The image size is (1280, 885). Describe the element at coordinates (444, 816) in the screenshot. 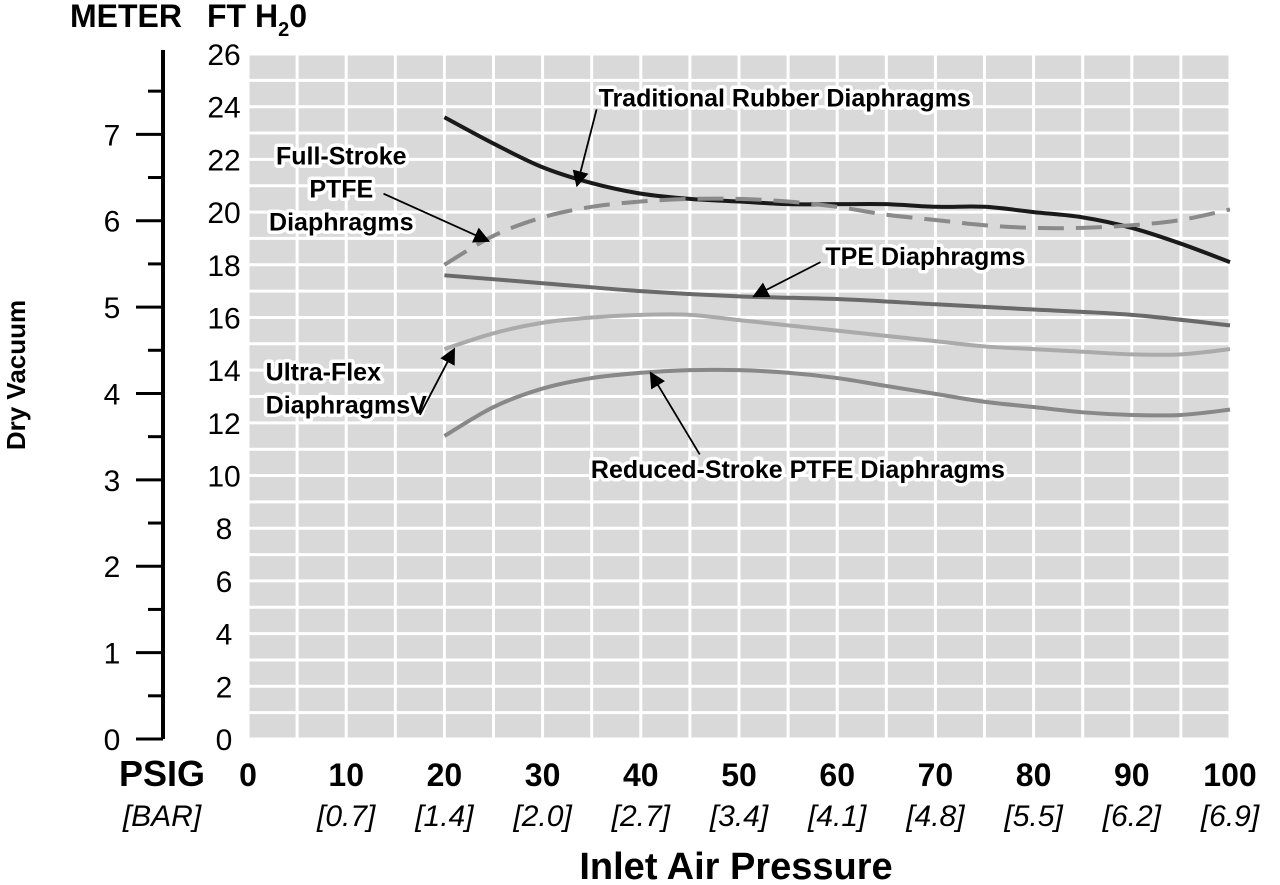

I see `x-bar-tick-label: [1.4]` at that location.